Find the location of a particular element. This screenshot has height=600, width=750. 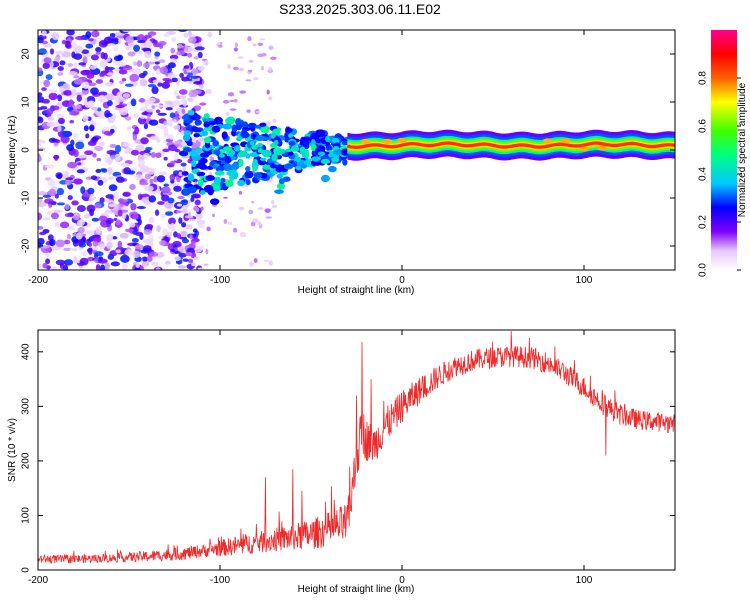

spectrogram-x-axis-label: Height of straight line (km) is located at coordinates (356, 290).